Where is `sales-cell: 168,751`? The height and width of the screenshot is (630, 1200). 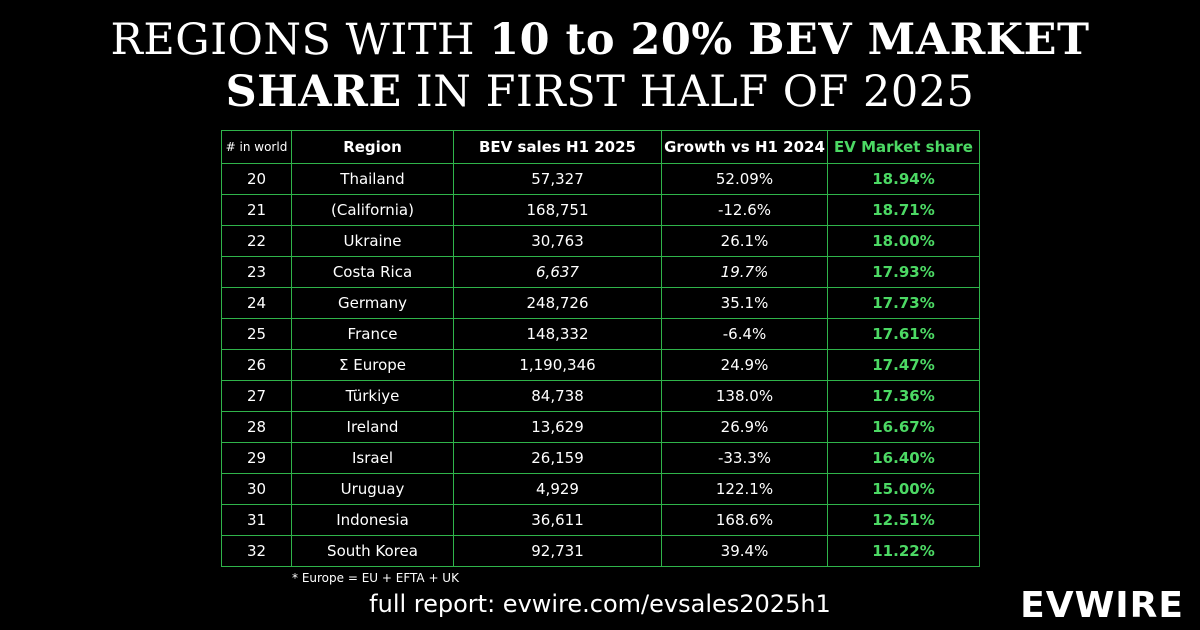
sales-cell: 168,751 is located at coordinates (557, 210).